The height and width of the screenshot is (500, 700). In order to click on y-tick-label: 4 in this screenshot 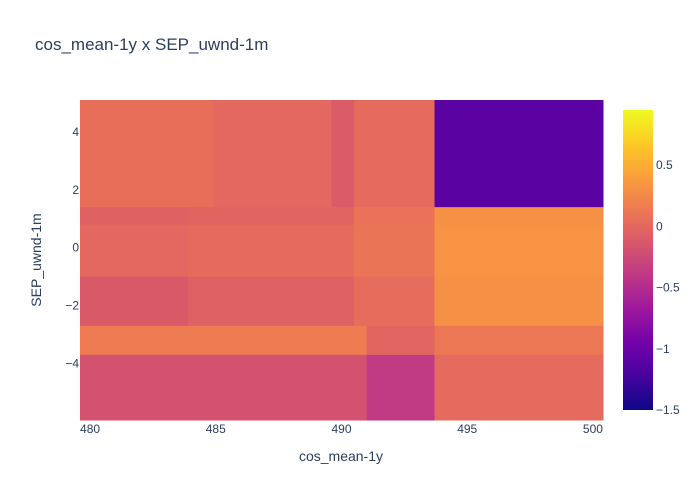, I will do `click(75, 132)`.